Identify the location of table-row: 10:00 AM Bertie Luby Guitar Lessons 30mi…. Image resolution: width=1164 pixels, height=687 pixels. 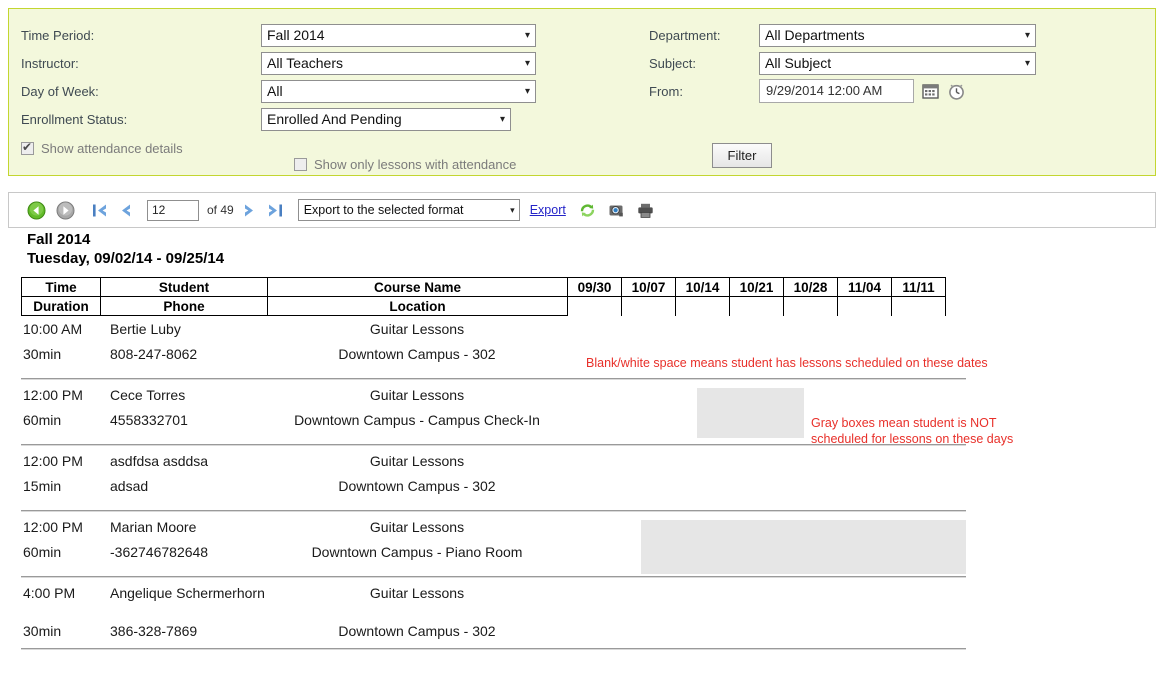
(581, 349).